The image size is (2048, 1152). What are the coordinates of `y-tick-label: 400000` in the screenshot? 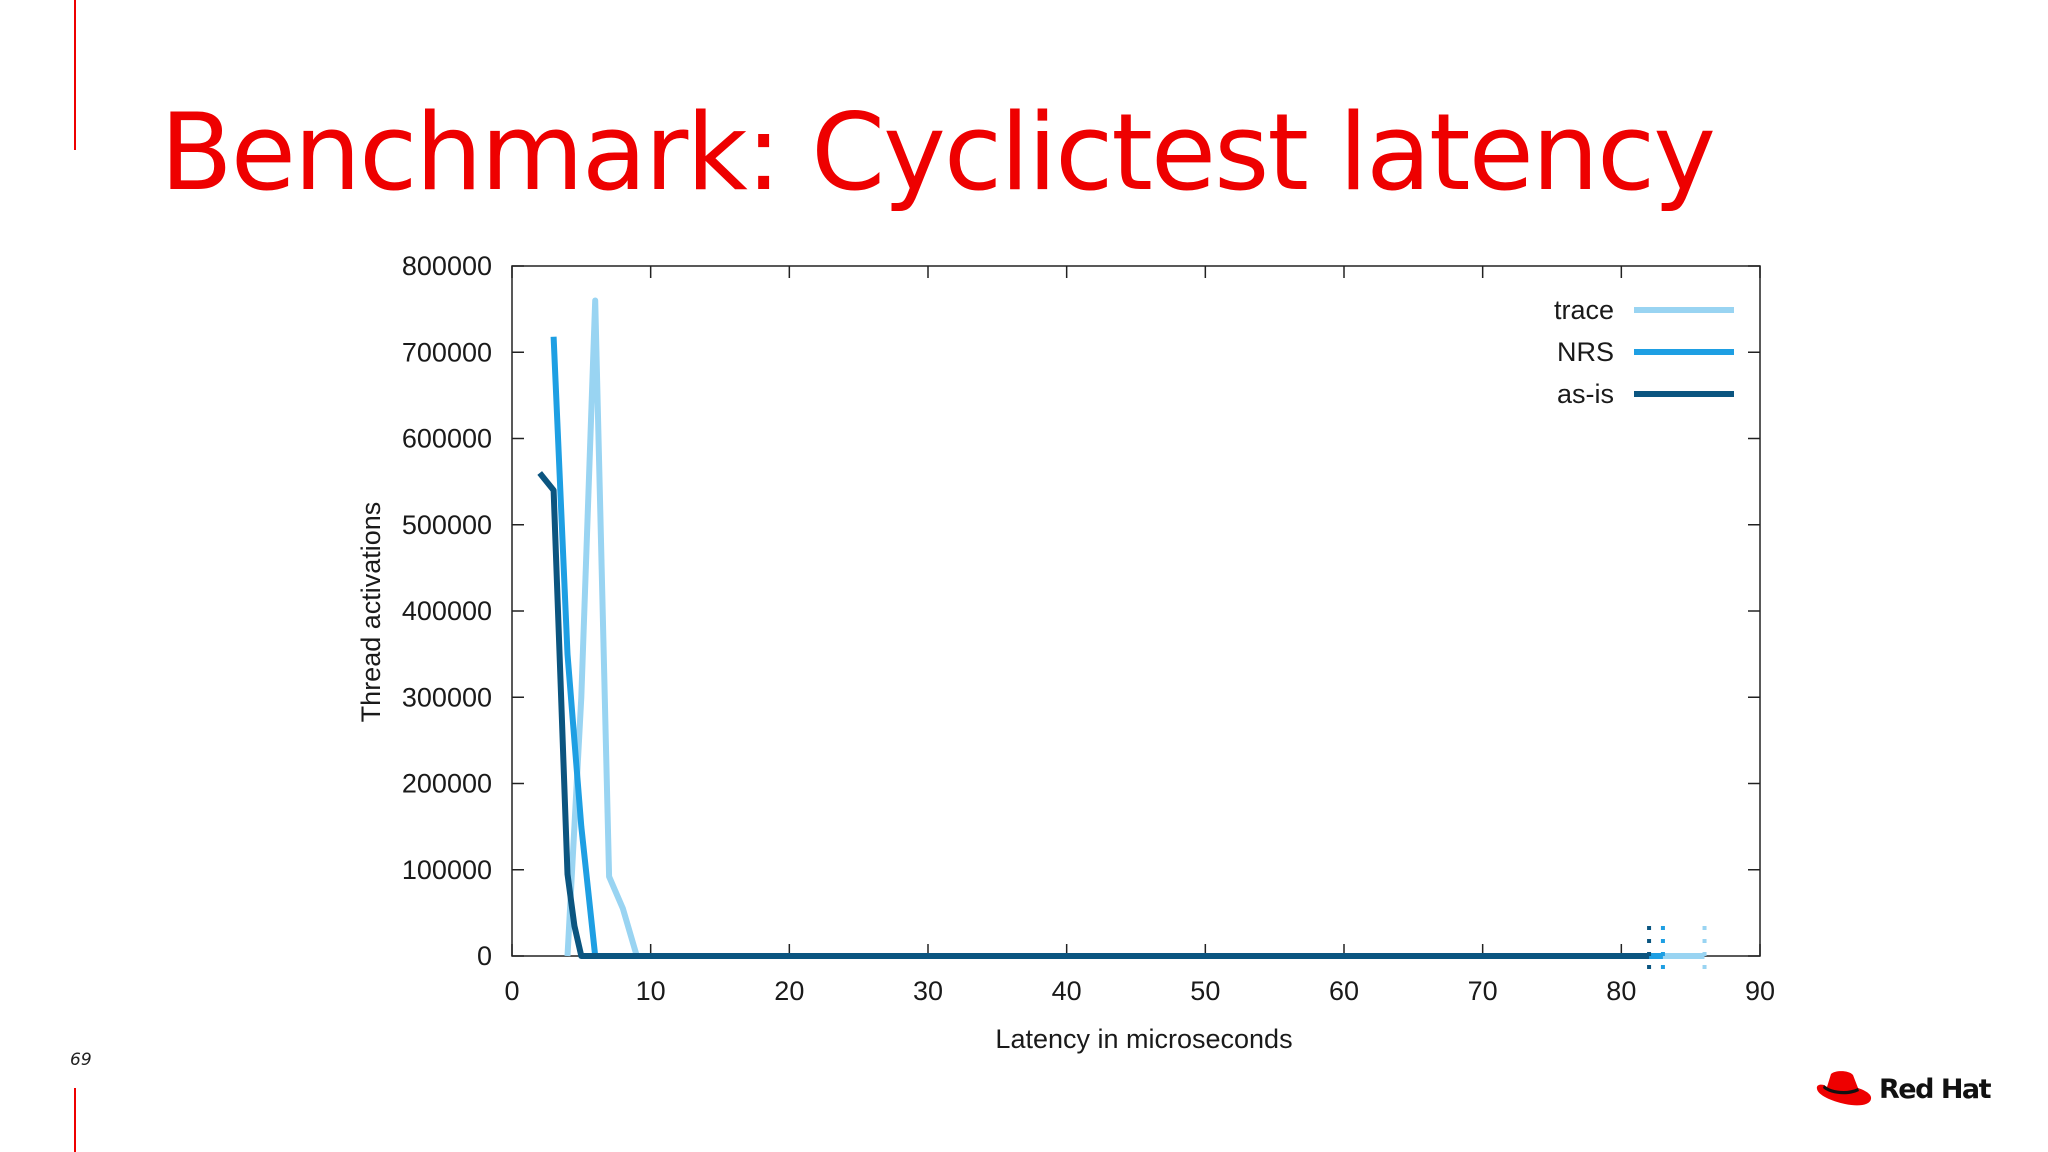 It's located at (447, 611).